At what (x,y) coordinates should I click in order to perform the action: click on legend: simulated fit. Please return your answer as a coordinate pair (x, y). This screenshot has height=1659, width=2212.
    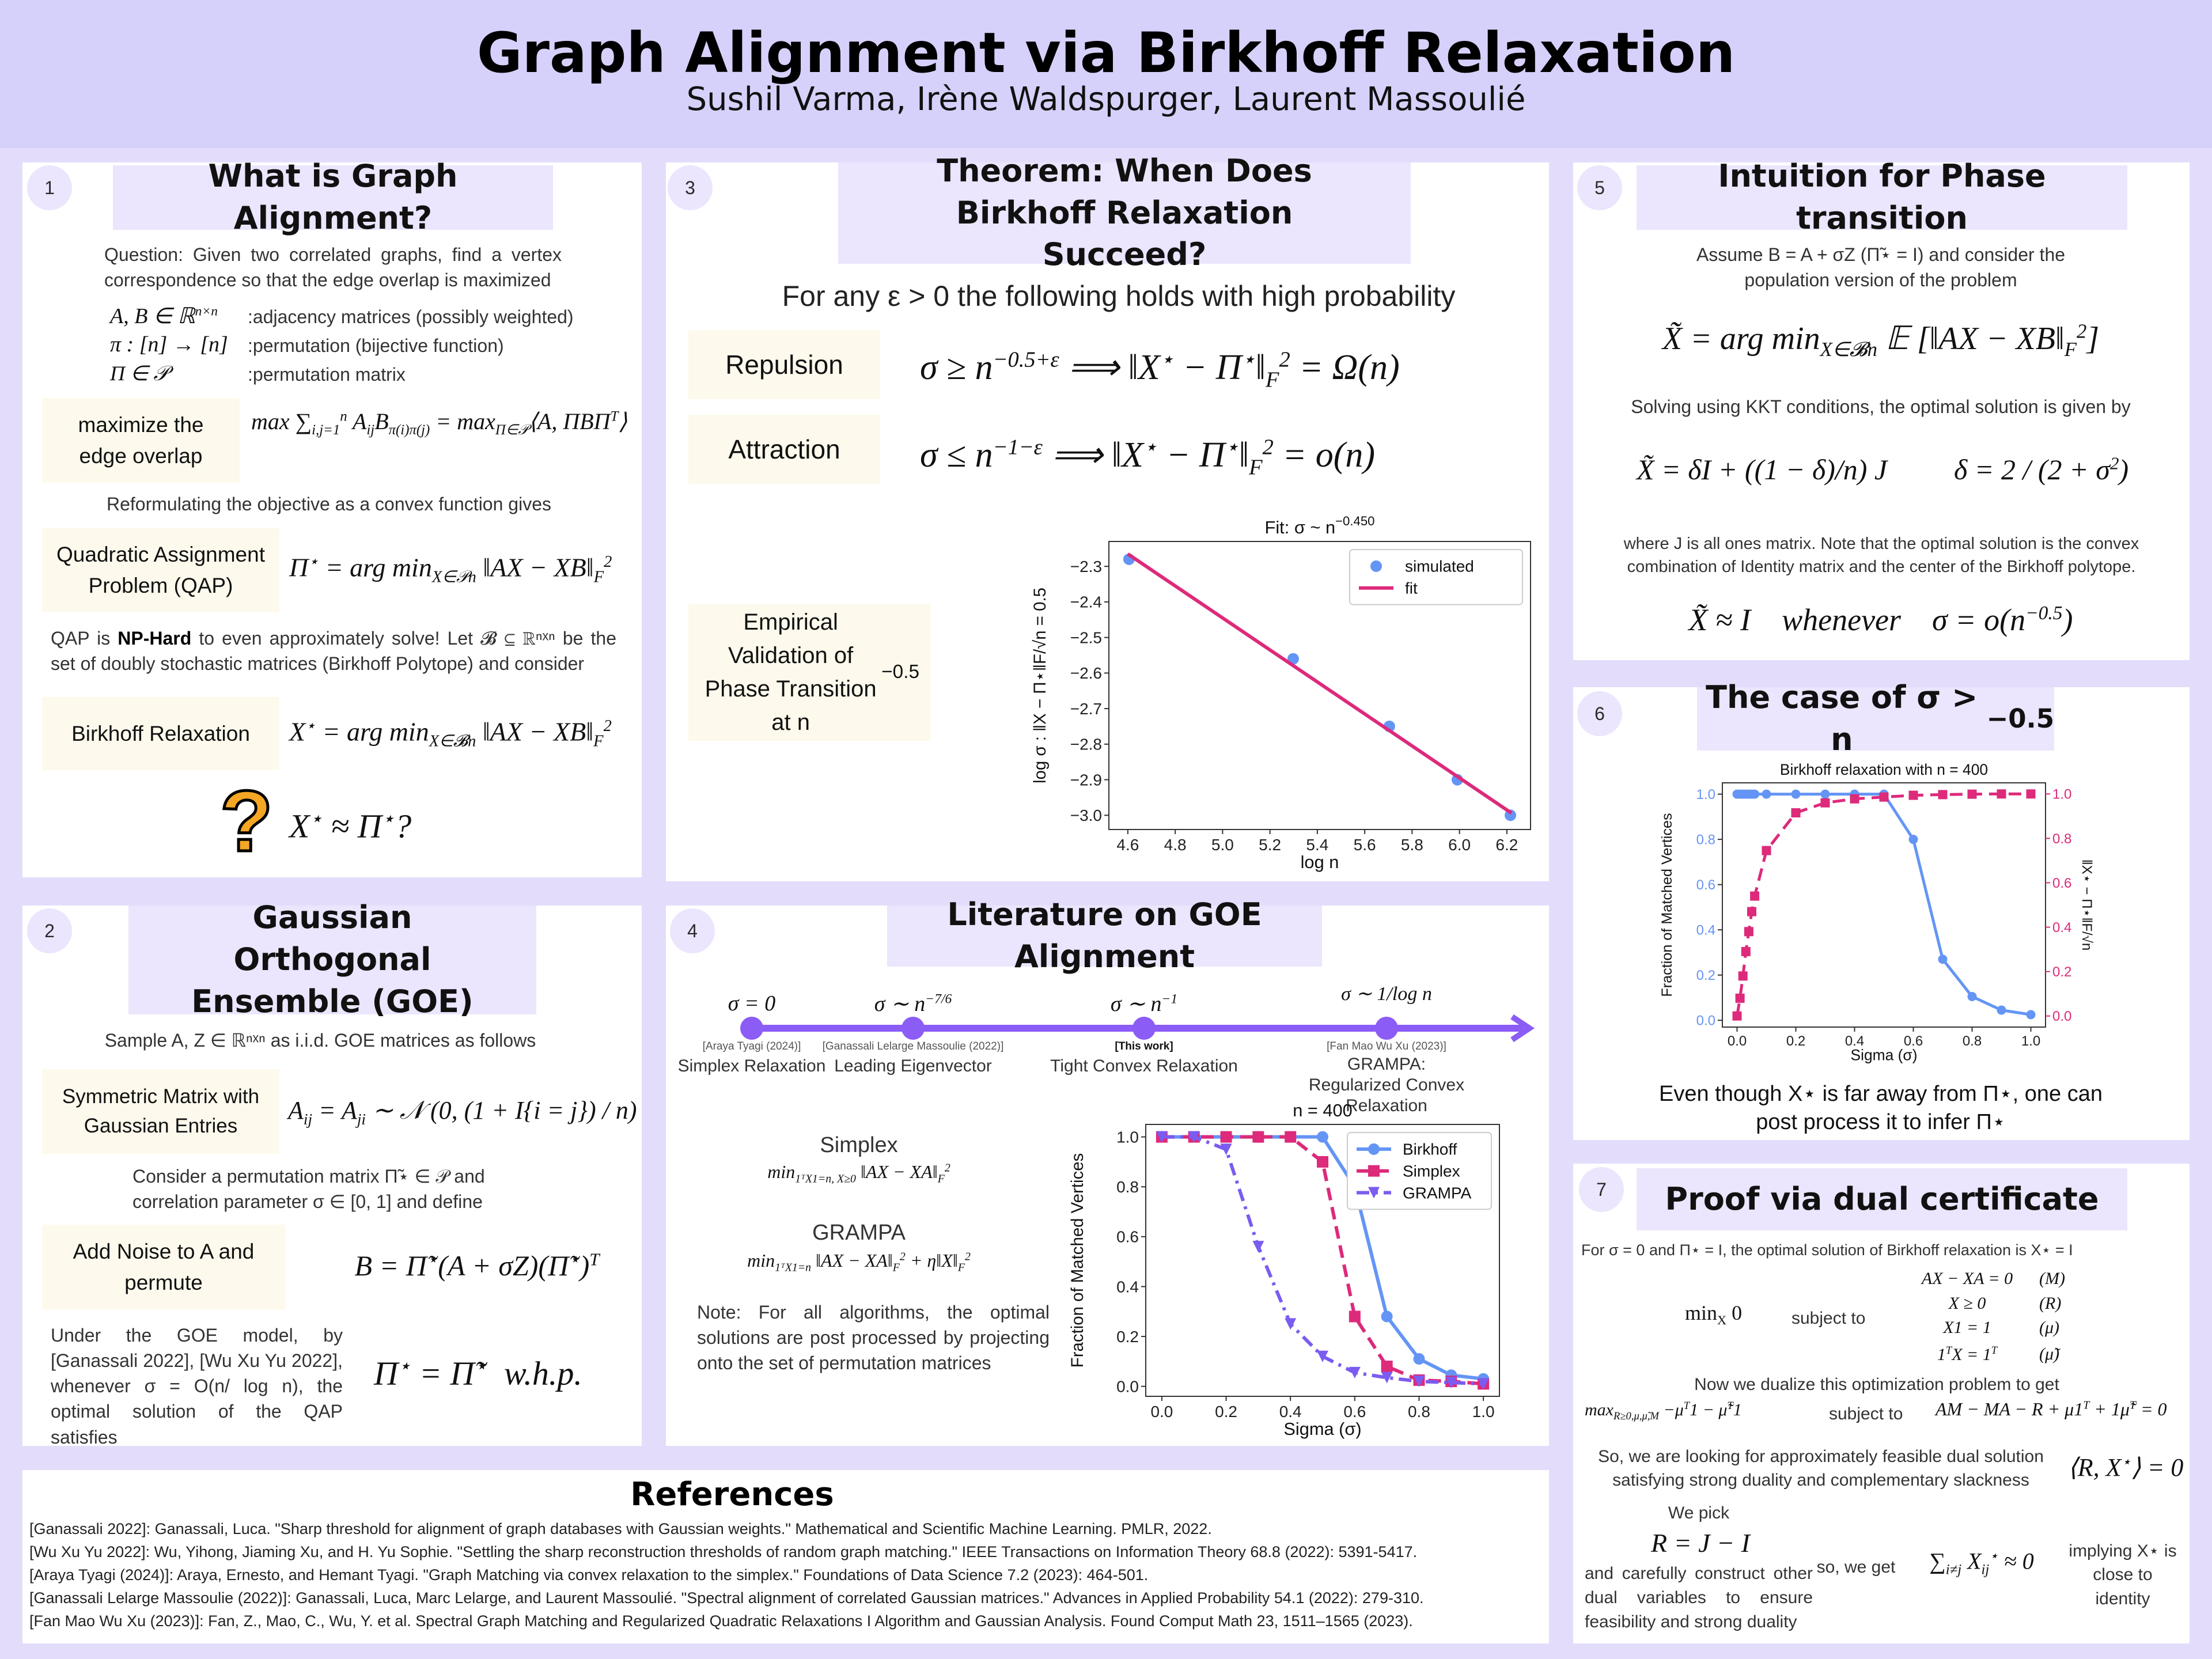
    Looking at the image, I should click on (1436, 577).